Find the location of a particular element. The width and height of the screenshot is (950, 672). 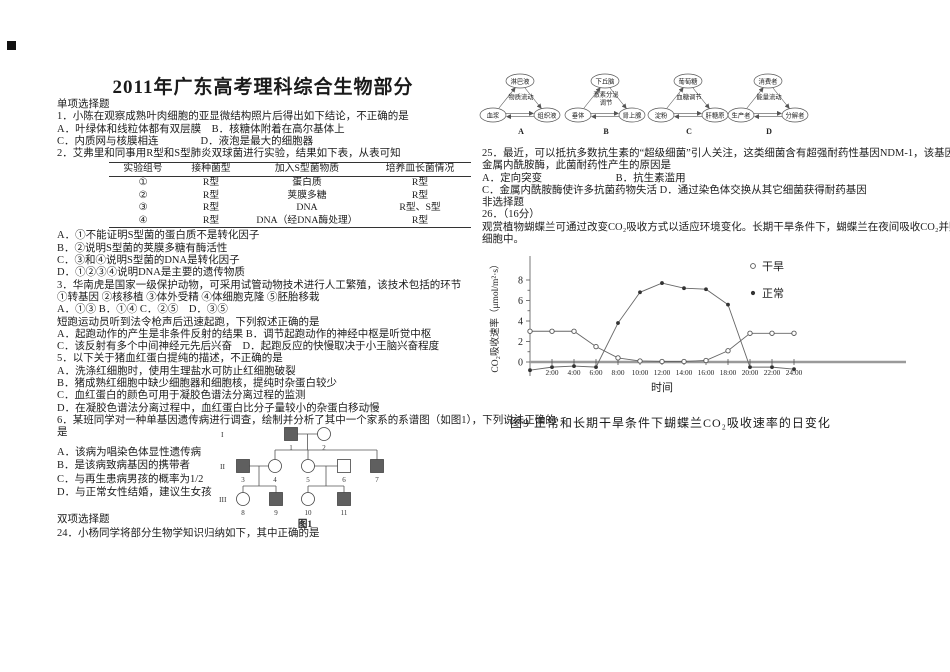

table-row: ② R型 荚膜多糖 R型 is located at coordinates (290, 196).